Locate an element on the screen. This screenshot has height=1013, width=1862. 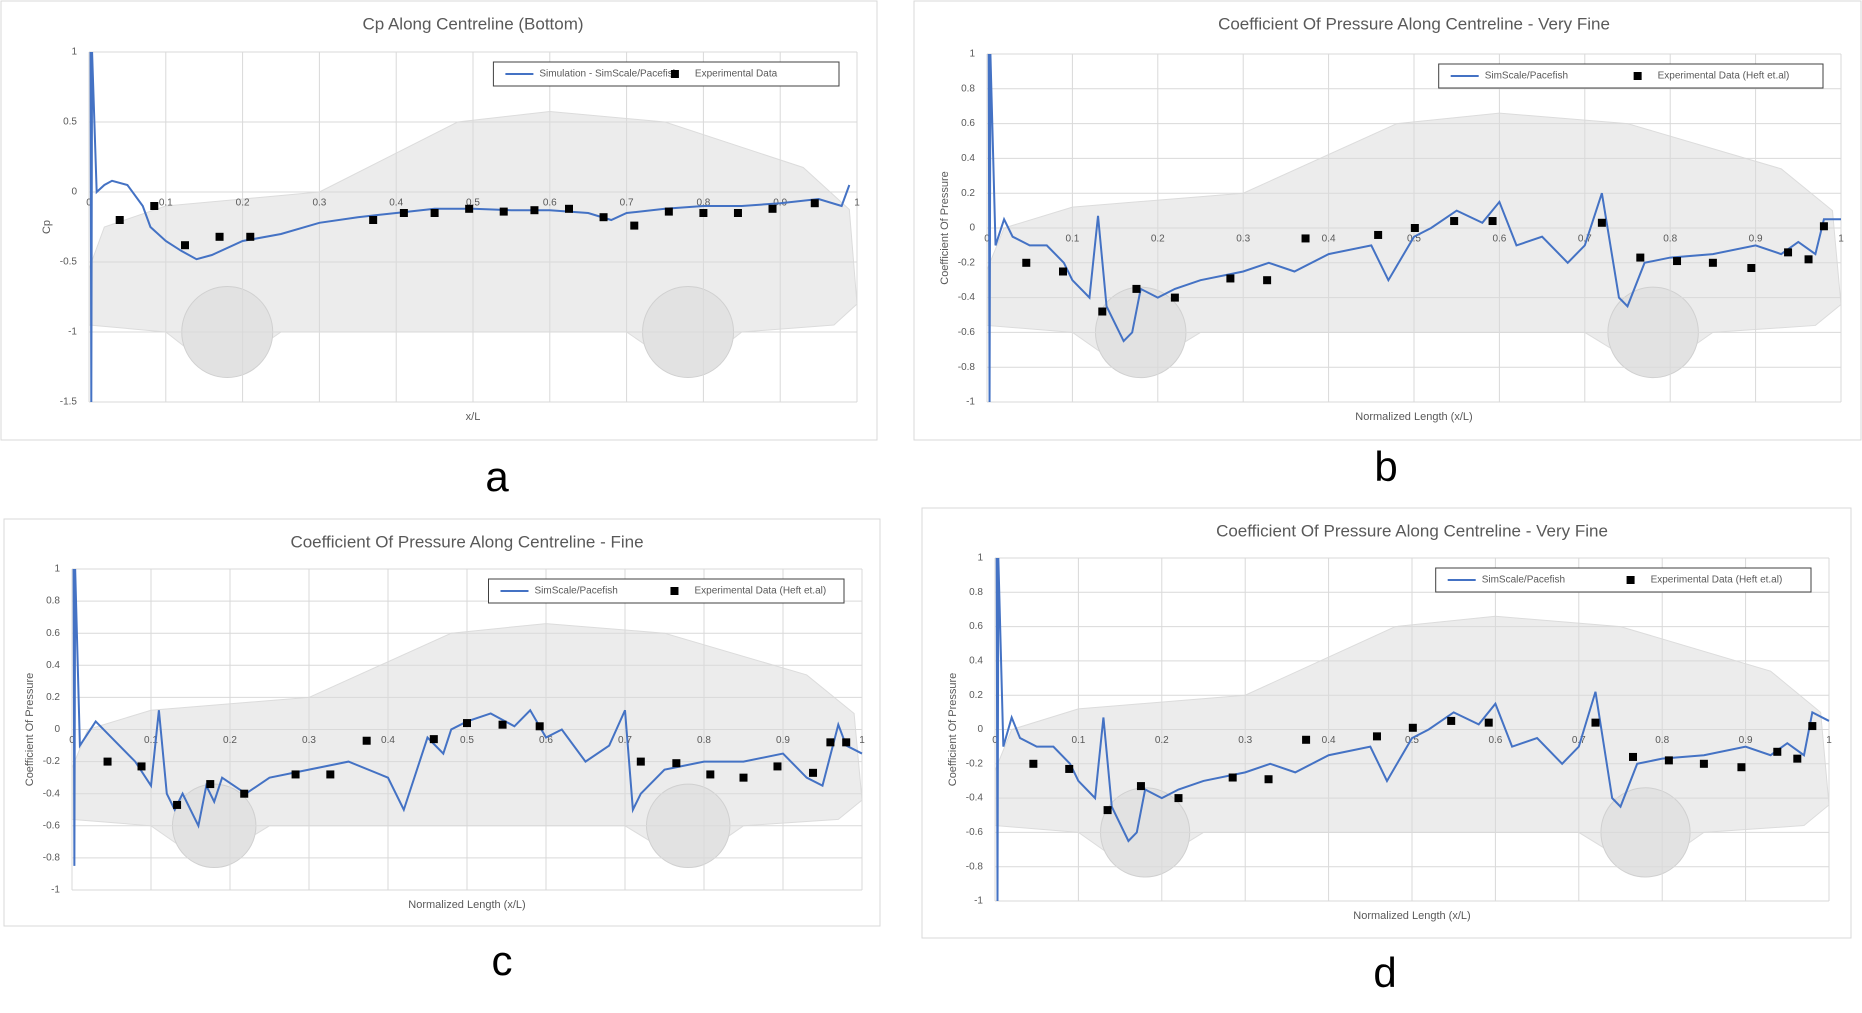
panel-letter: c is located at coordinates (502, 960).